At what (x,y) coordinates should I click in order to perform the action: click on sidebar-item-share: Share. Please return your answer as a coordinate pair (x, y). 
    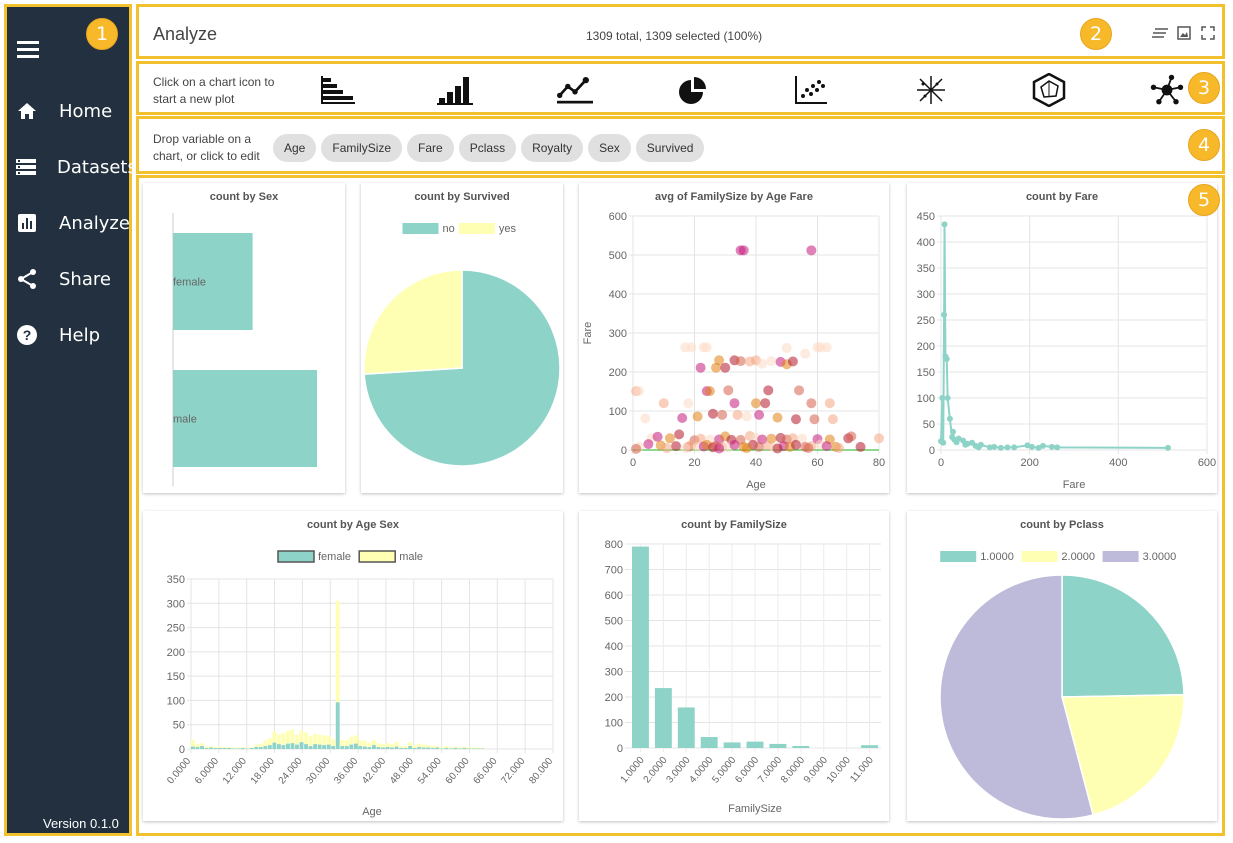
    Looking at the image, I should click on (69, 279).